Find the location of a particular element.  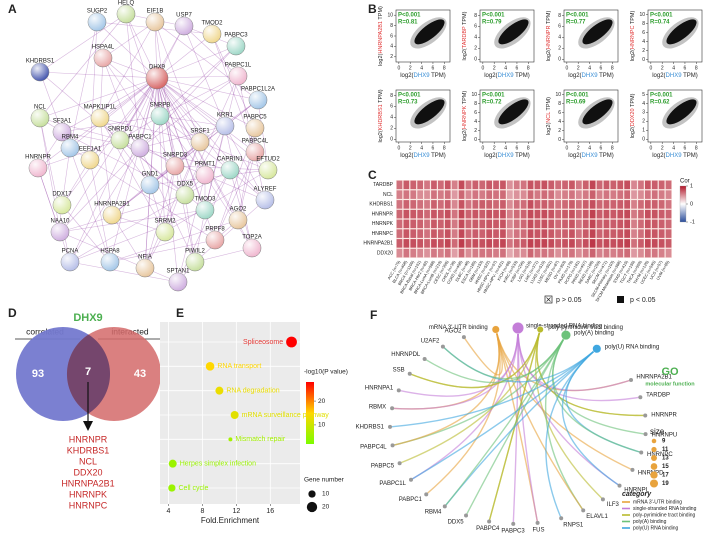

node-label: HNRNPA2B1 is located at coordinates (112, 205).